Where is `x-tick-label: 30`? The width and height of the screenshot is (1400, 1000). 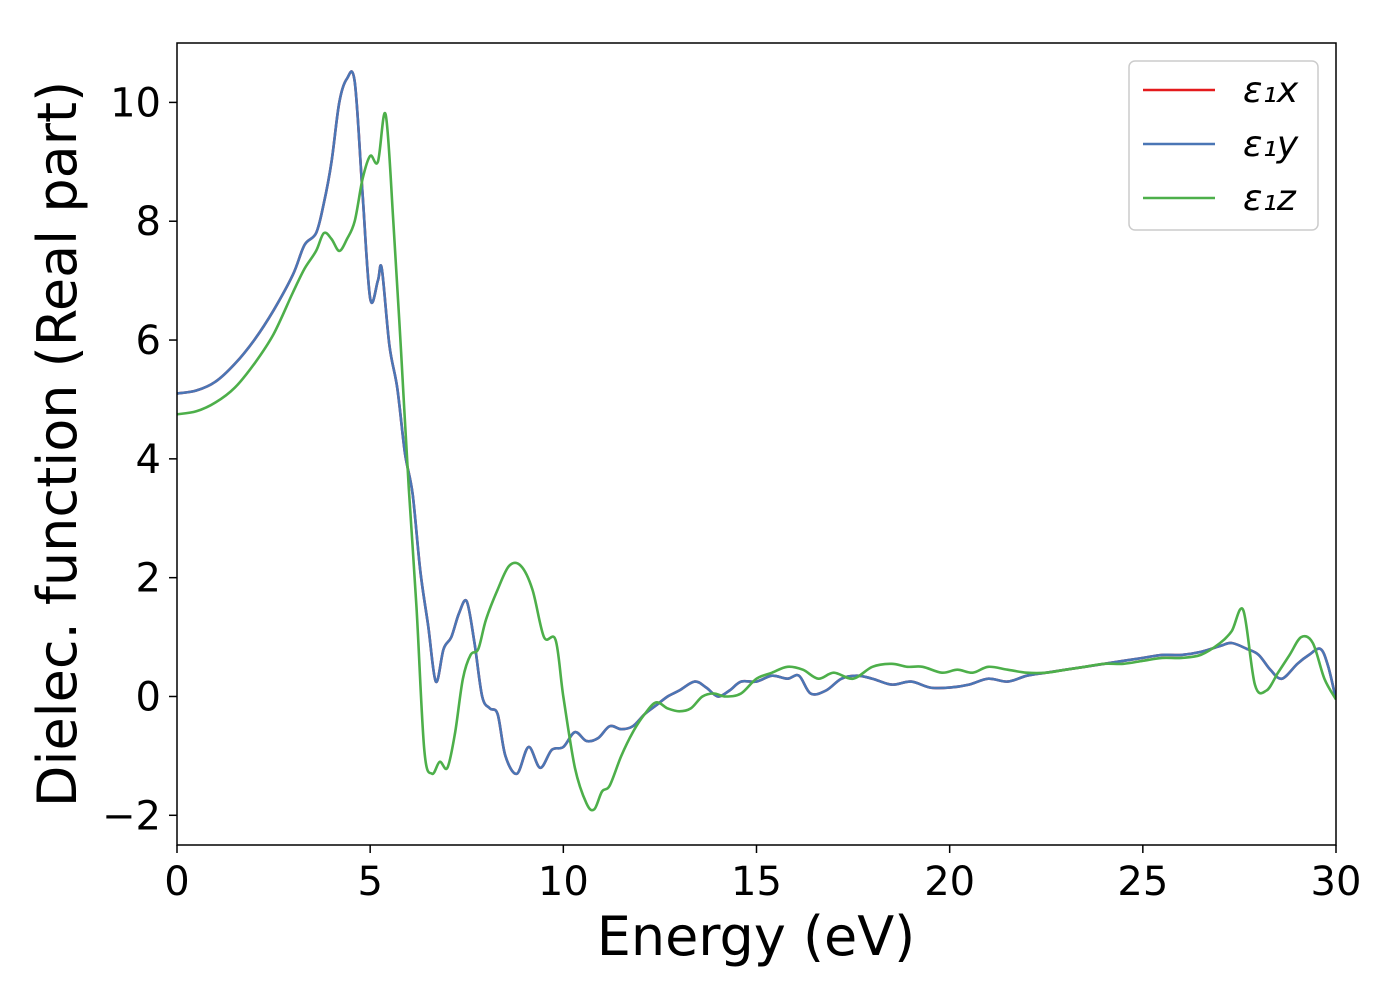 x-tick-label: 30 is located at coordinates (1336, 882).